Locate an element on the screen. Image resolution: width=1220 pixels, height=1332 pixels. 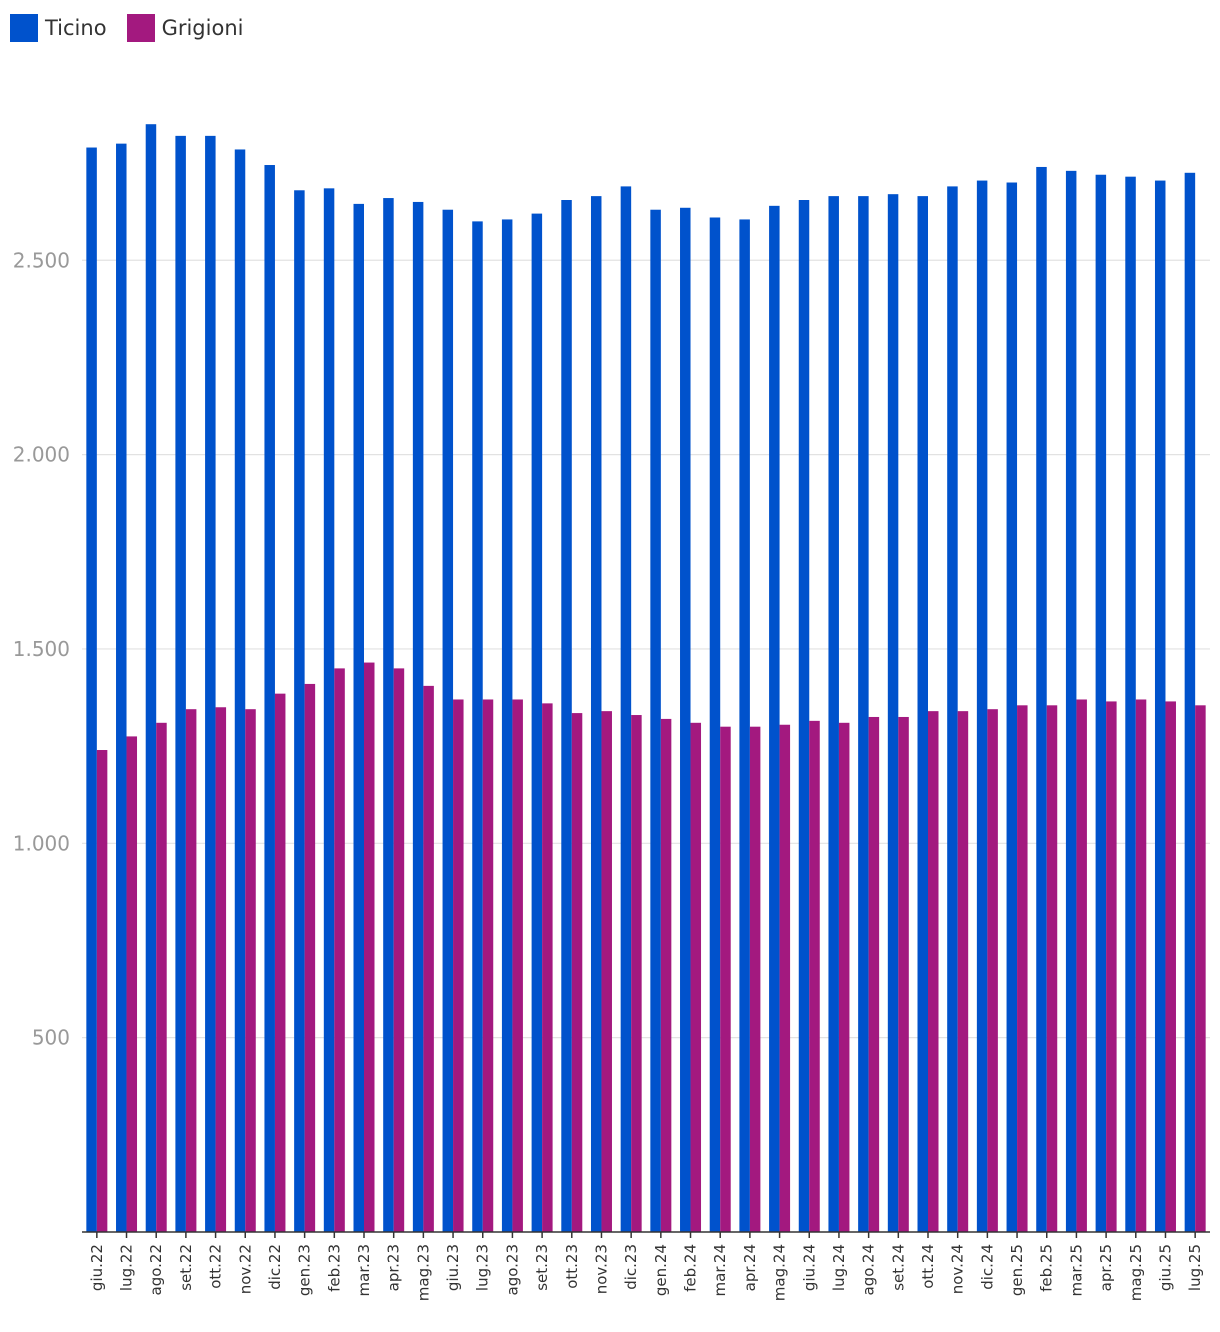
y-tick-label: 2.000 is located at coordinates (41, 455).